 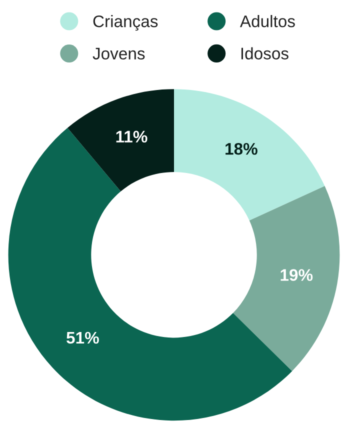 What do you see at coordinates (82, 338) in the screenshot?
I see `data-label: 51%` at bounding box center [82, 338].